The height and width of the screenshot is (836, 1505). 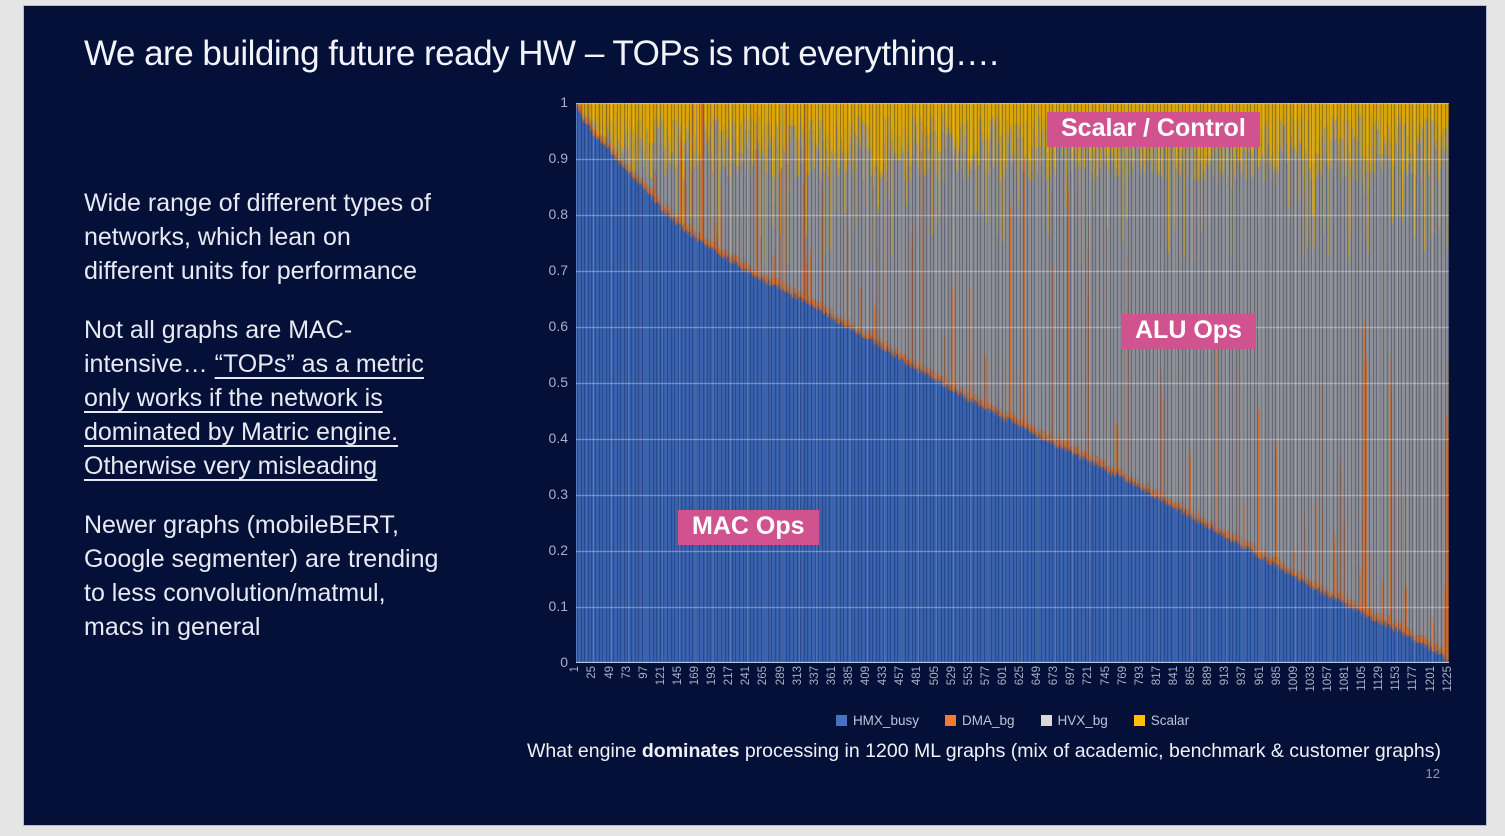 What do you see at coordinates (677, 676) in the screenshot?
I see `x-axis-tick-label: 145` at bounding box center [677, 676].